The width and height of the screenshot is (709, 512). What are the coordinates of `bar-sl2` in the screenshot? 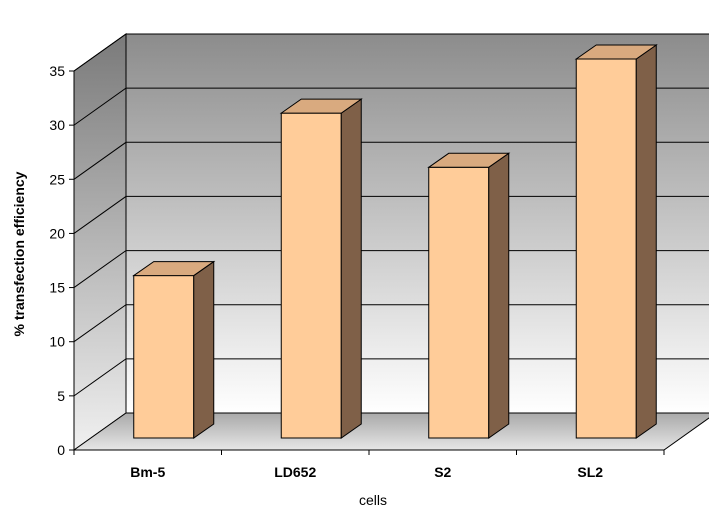 It's located at (616, 241).